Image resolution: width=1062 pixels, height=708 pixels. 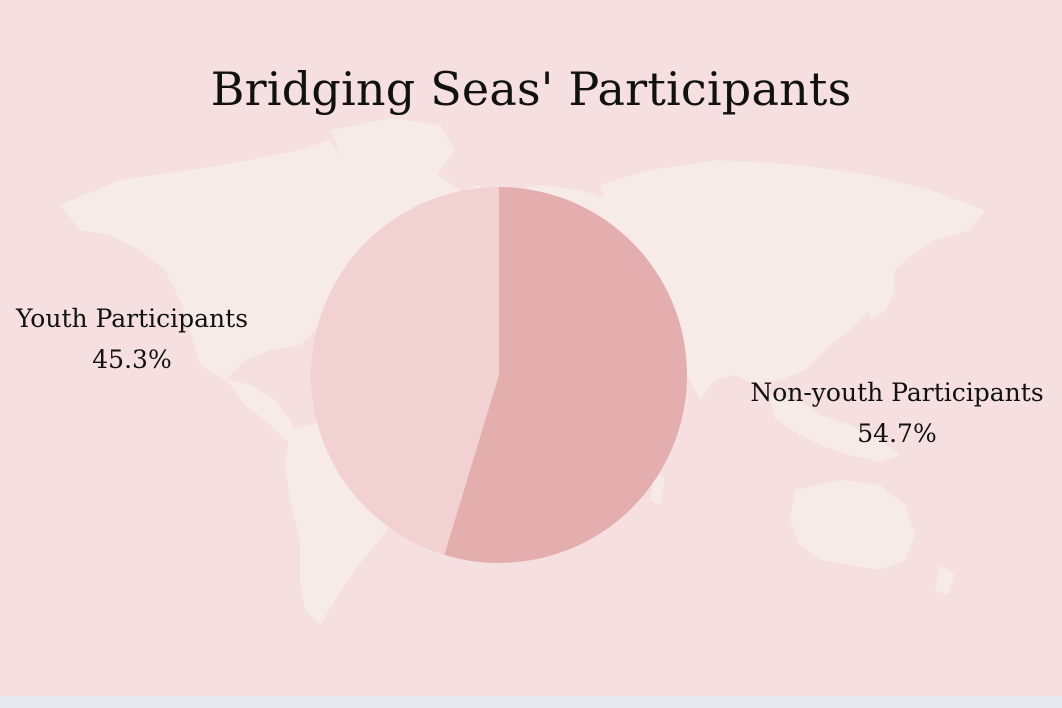 What do you see at coordinates (132, 359) in the screenshot?
I see `slice-percent-youth: 45.3%` at bounding box center [132, 359].